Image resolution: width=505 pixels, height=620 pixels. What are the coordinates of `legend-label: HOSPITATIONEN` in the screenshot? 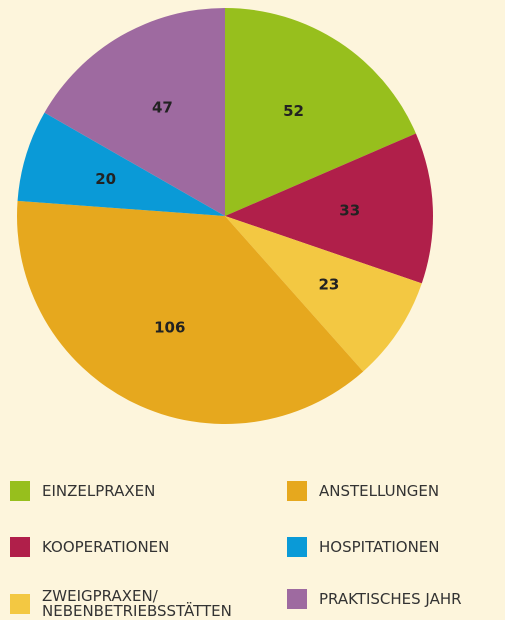 It's located at (379, 546).